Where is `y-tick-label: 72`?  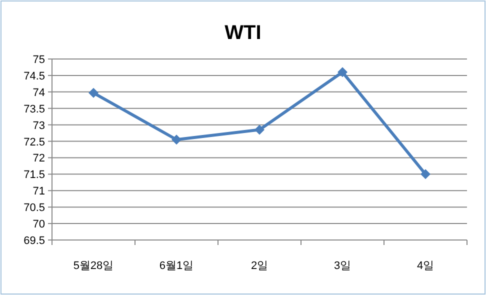
y-tick-label: 72 is located at coordinates (38, 158).